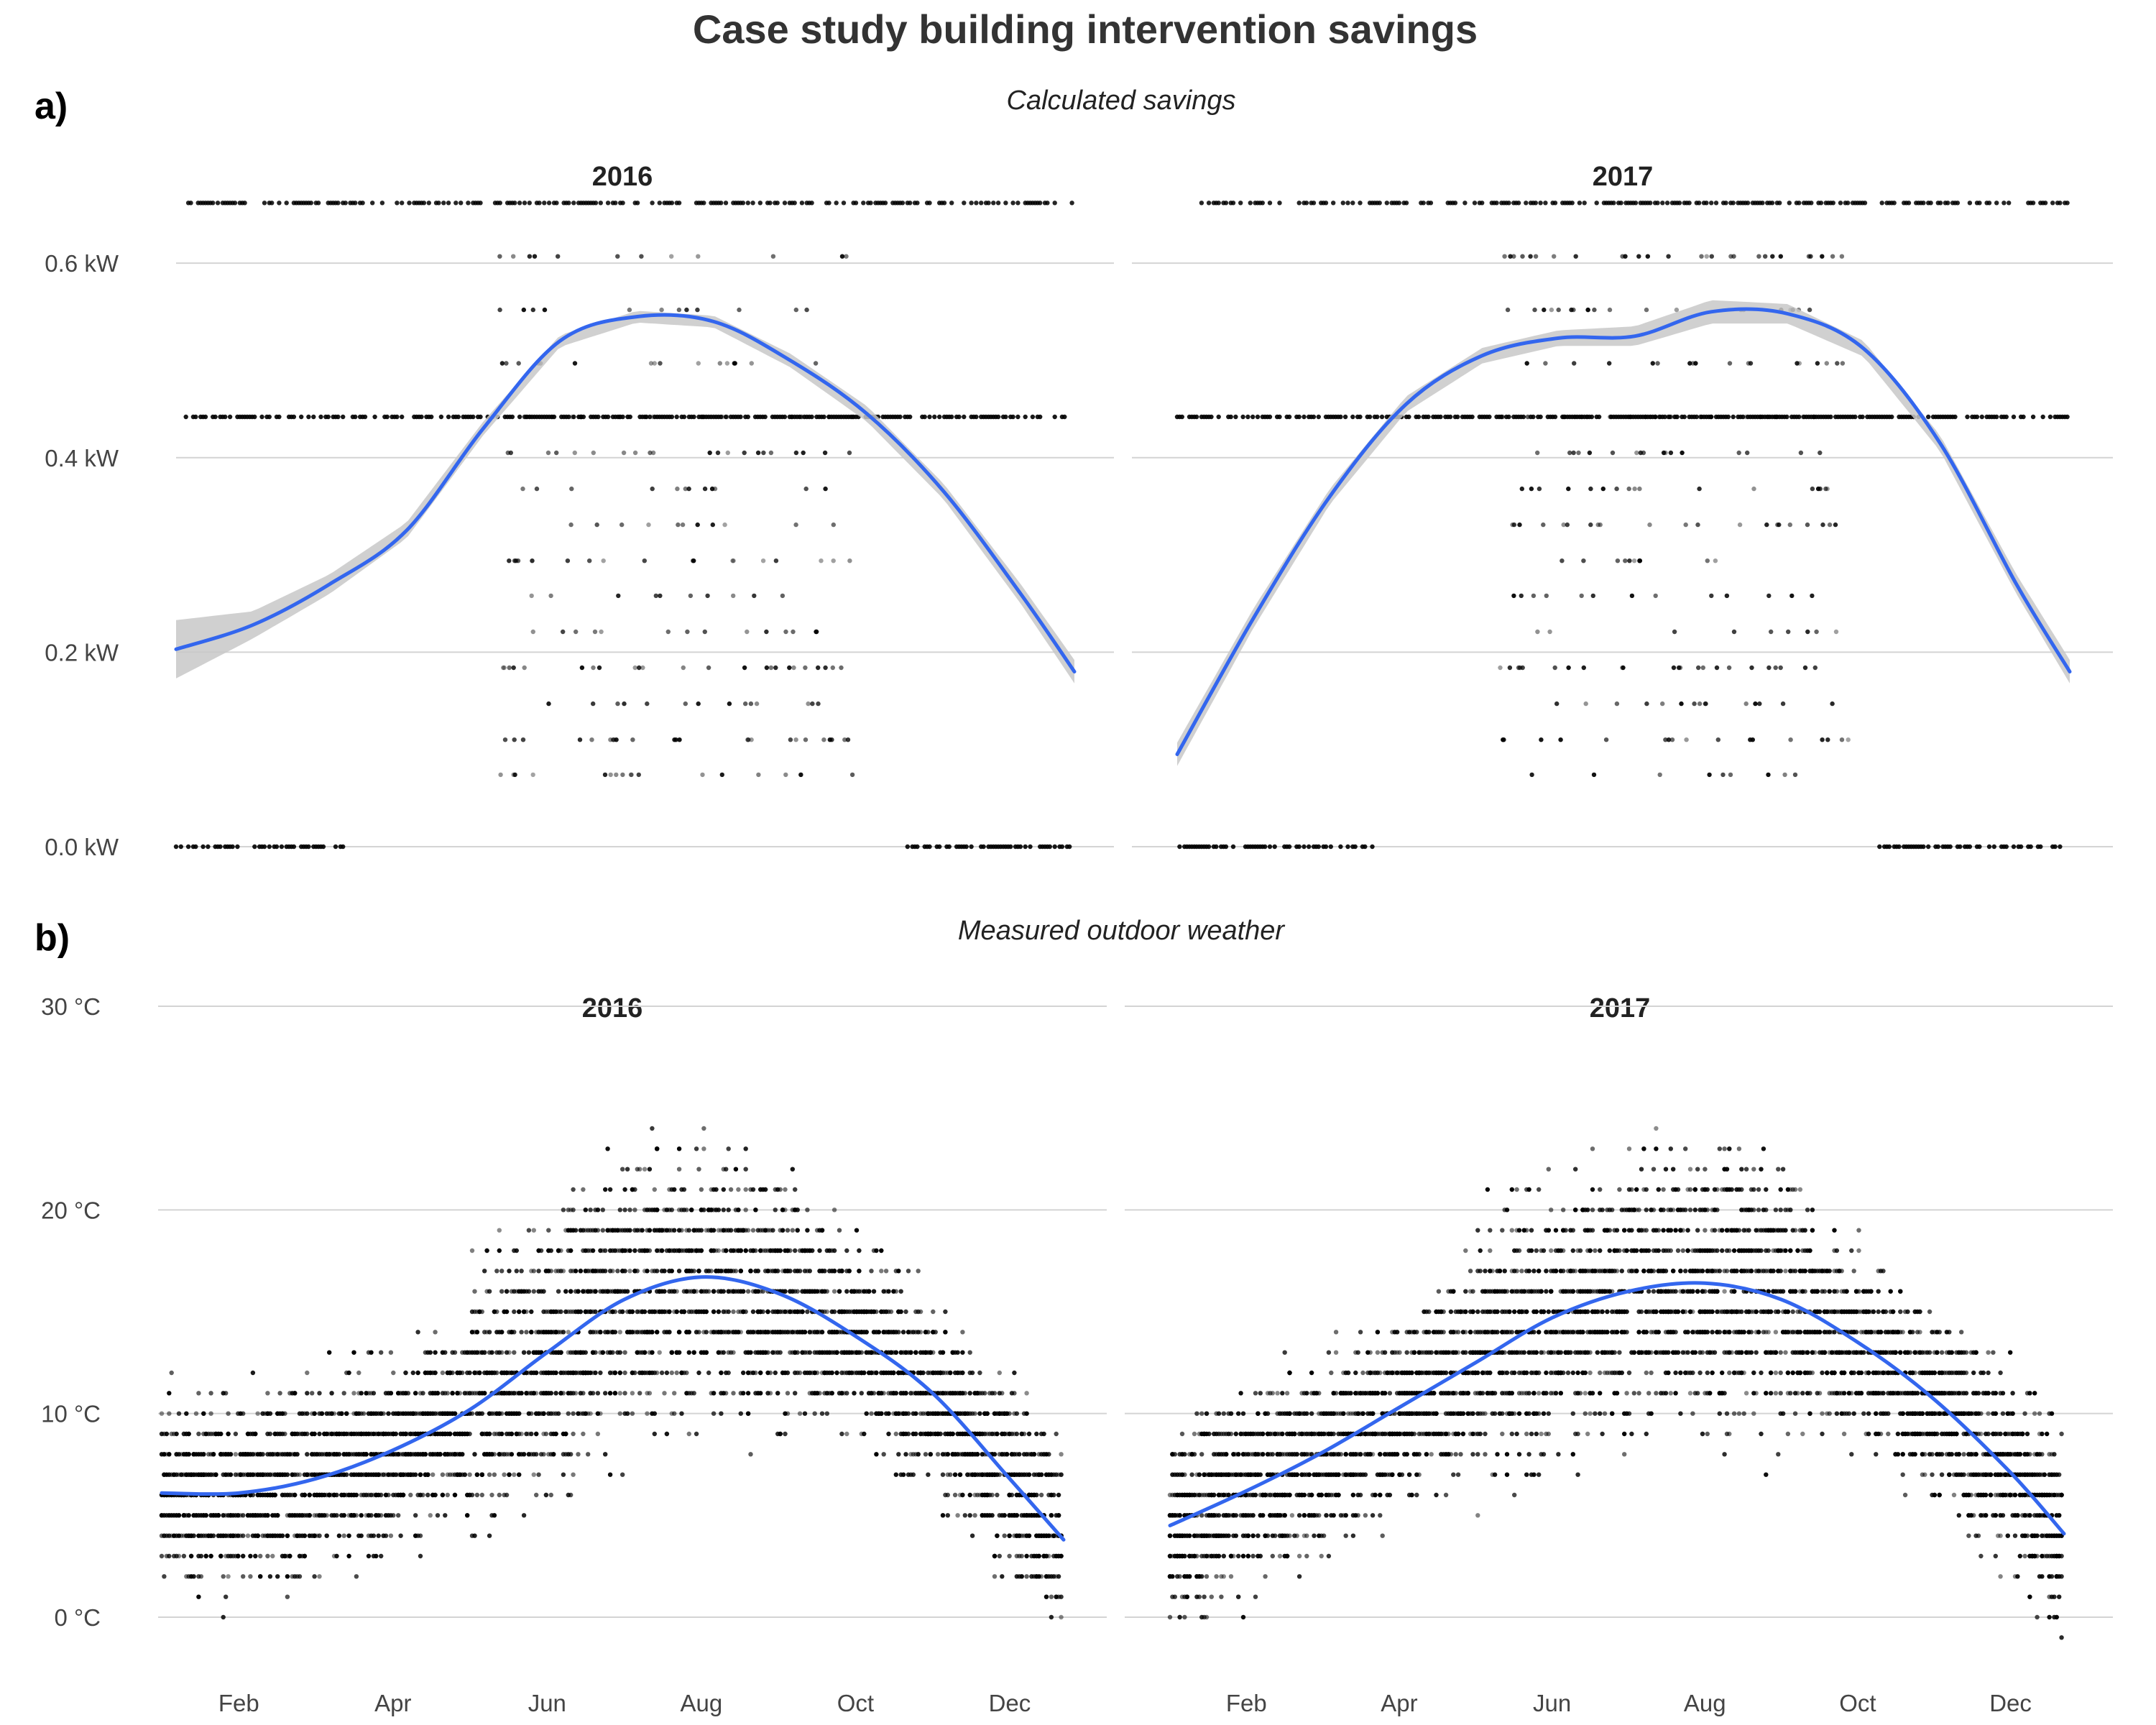 The width and height of the screenshot is (2156, 1725). Describe the element at coordinates (82, 263) in the screenshot. I see `y-tick-label: 0.6 kW` at that location.